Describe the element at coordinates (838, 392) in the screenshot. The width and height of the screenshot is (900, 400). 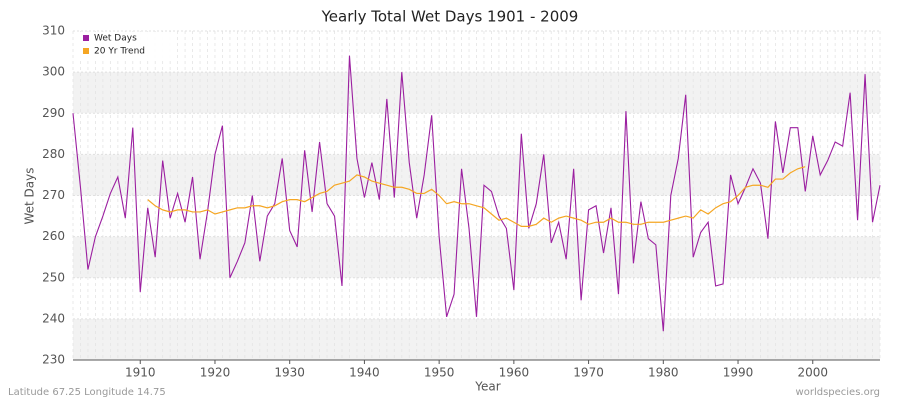
I see `footer-right: worldspecies.org` at that location.